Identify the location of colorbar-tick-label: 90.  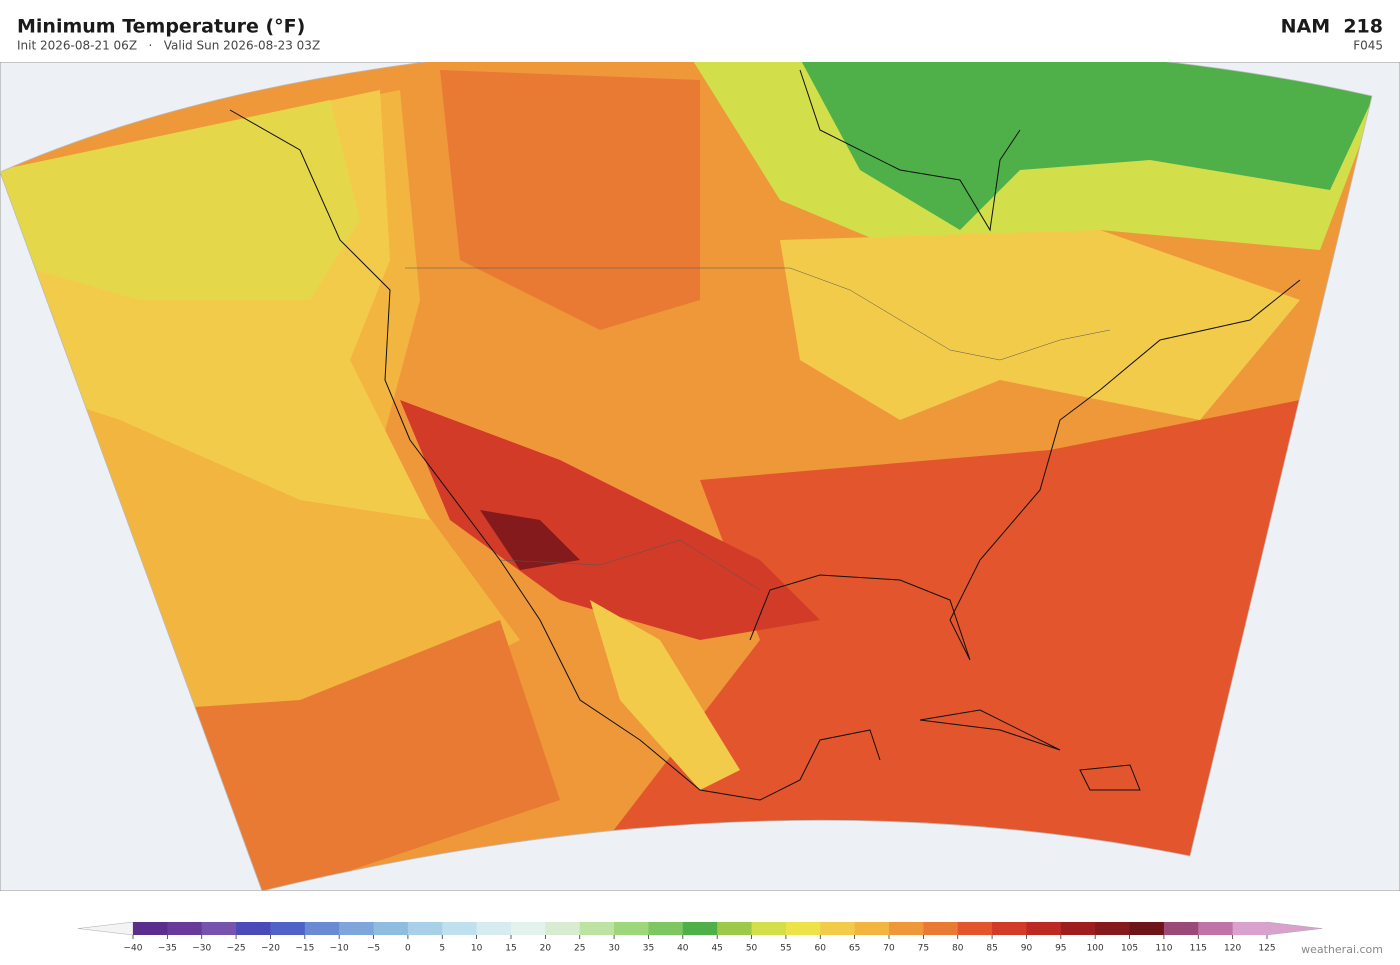
(1027, 949).